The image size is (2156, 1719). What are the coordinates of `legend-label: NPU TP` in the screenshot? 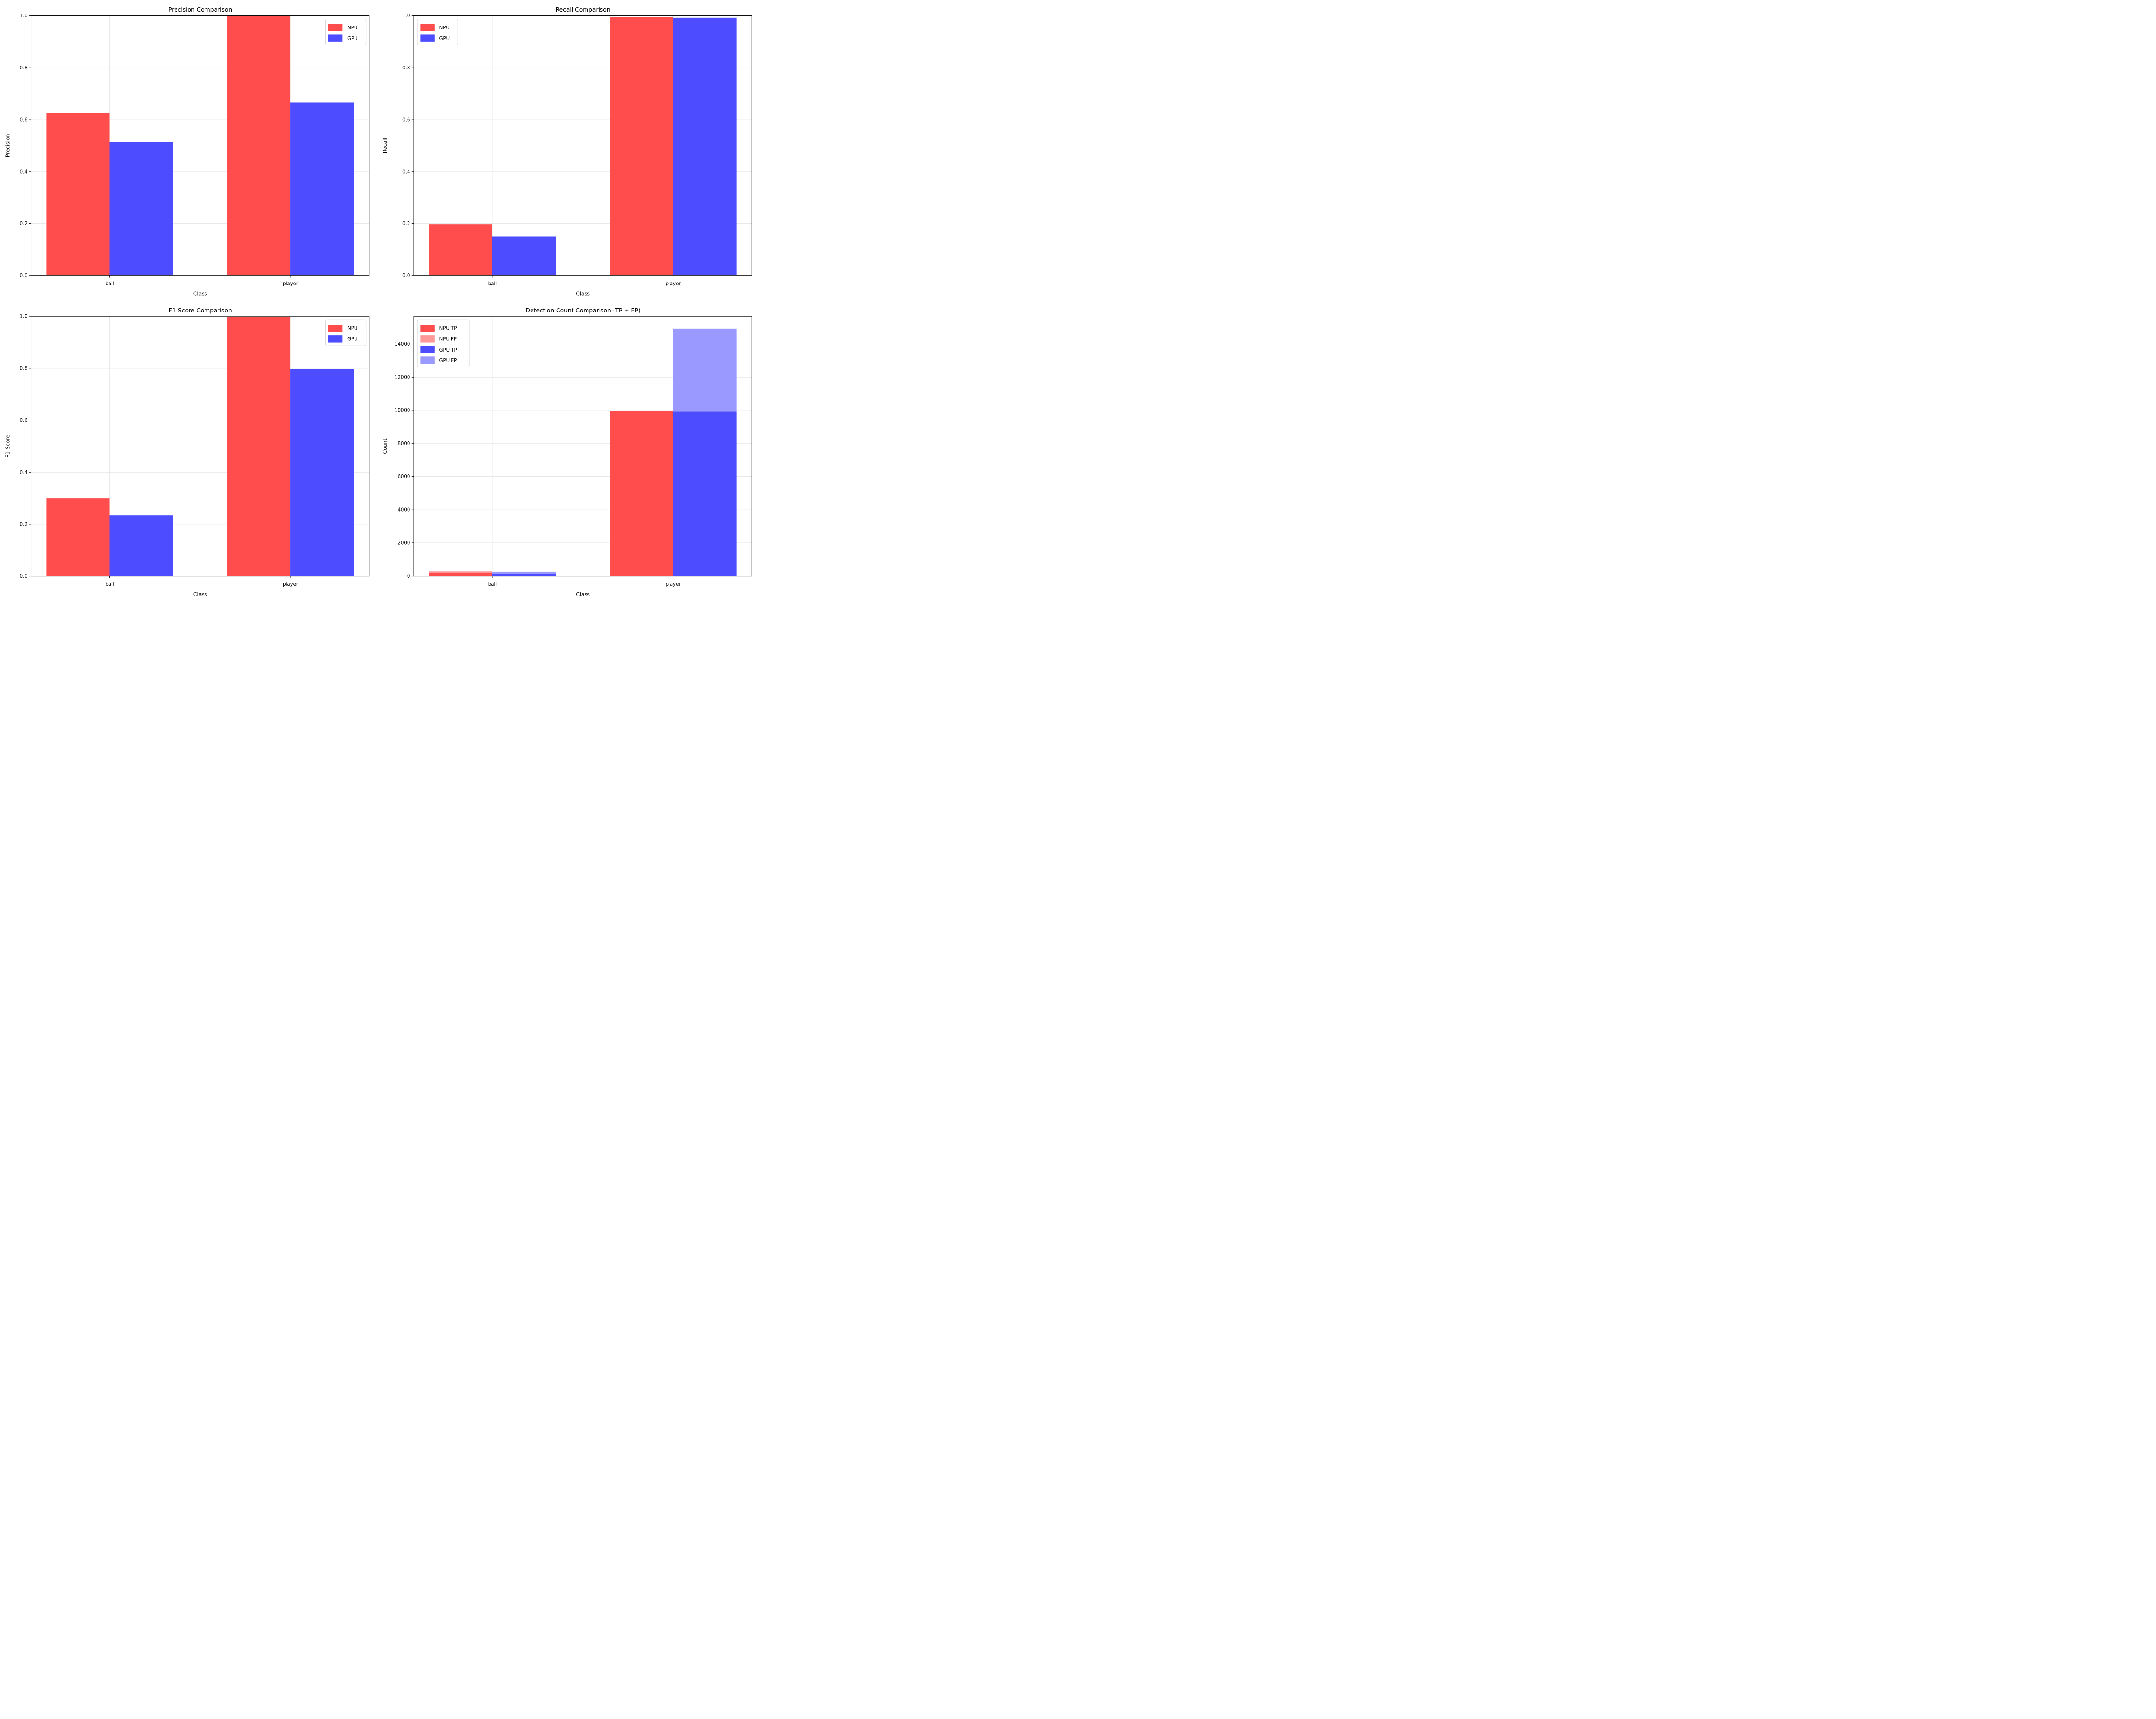 It's located at (448, 329).